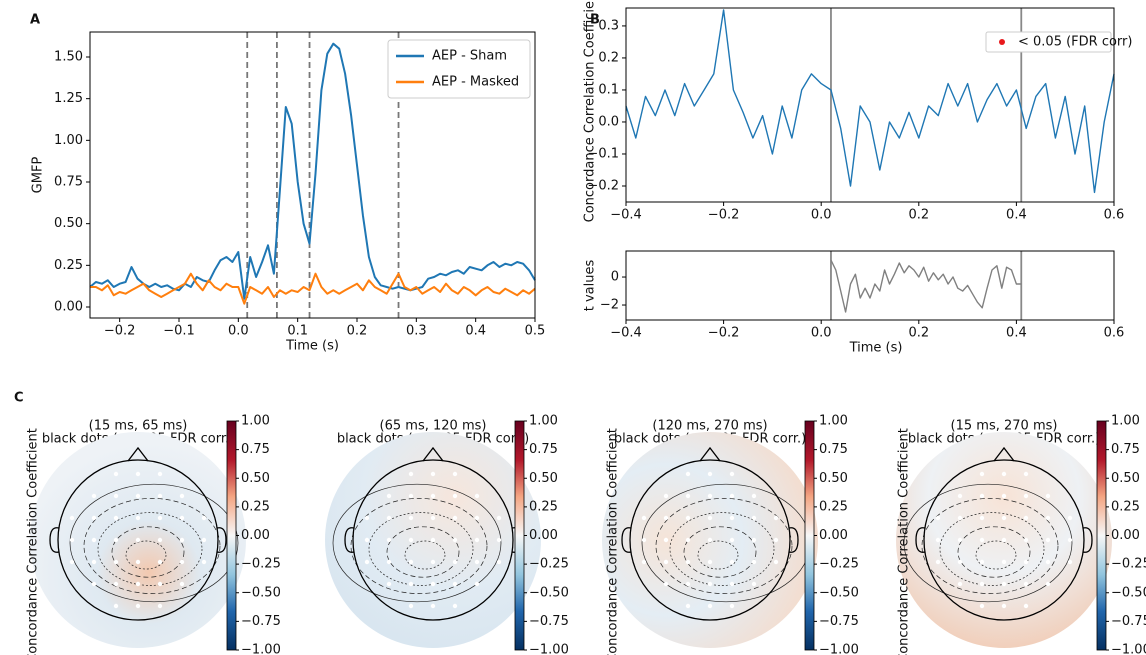  I want to click on head-outline, so click(710, 540).